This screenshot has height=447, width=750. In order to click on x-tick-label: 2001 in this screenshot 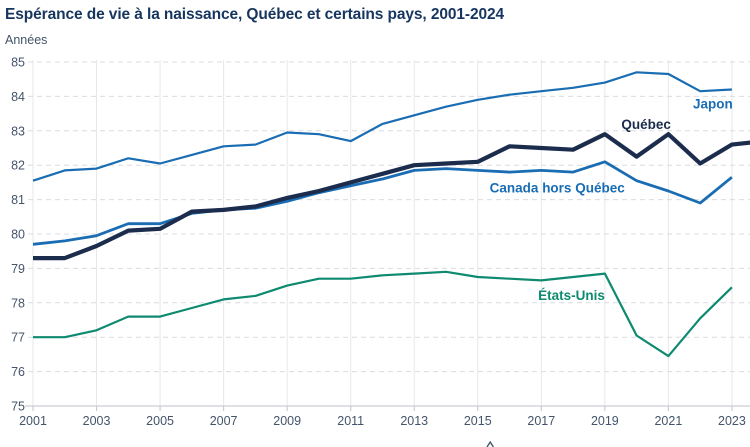, I will do `click(33, 421)`.